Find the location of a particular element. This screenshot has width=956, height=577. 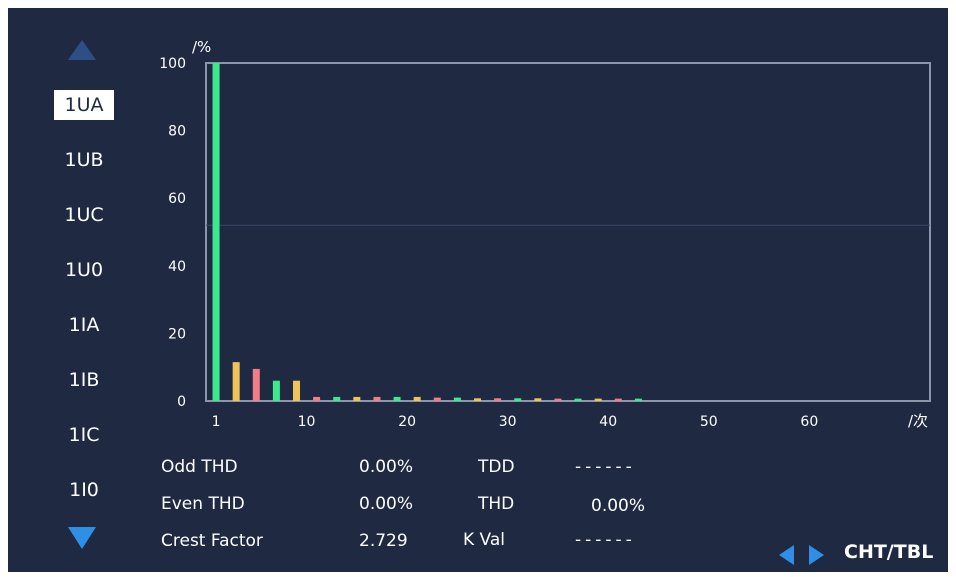

channel-1u0: 1U0 is located at coordinates (84, 270).